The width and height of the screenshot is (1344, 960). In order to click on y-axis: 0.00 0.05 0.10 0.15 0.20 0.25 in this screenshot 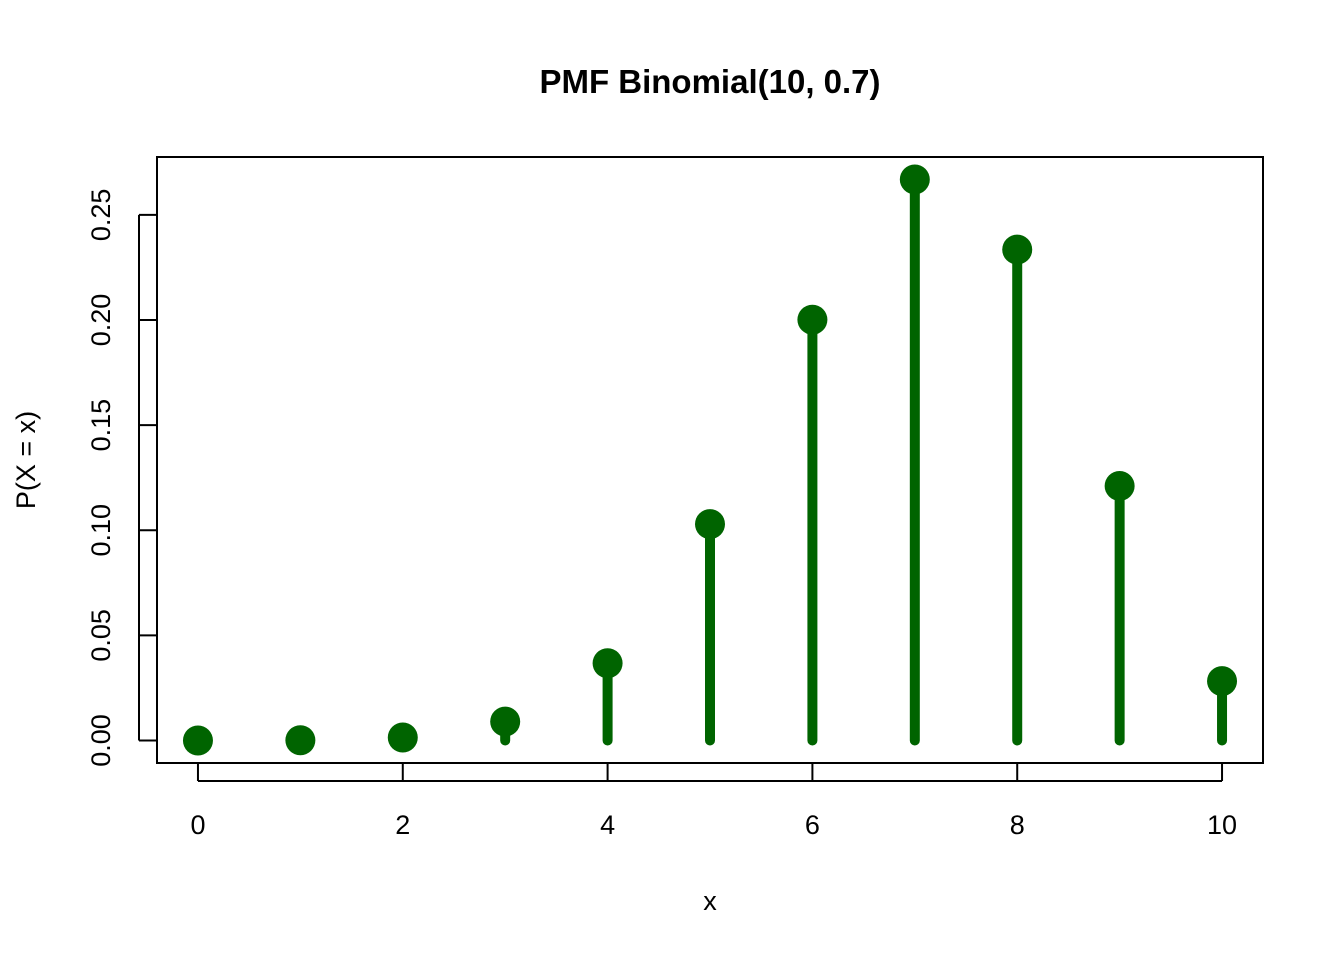, I will do `click(121, 478)`.